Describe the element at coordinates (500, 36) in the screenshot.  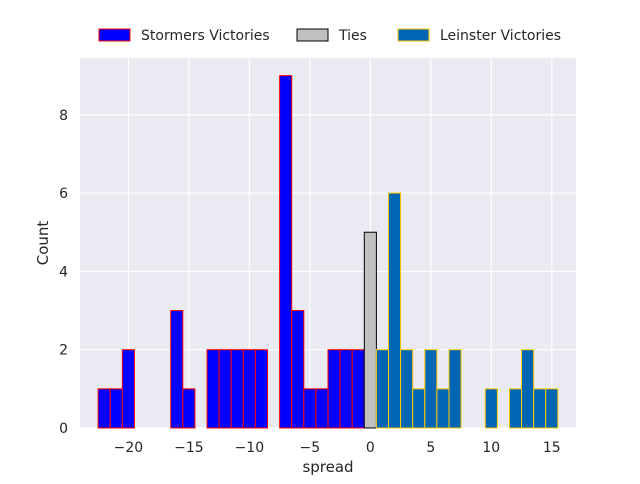
I see `legend-label: Leinster Victories` at that location.